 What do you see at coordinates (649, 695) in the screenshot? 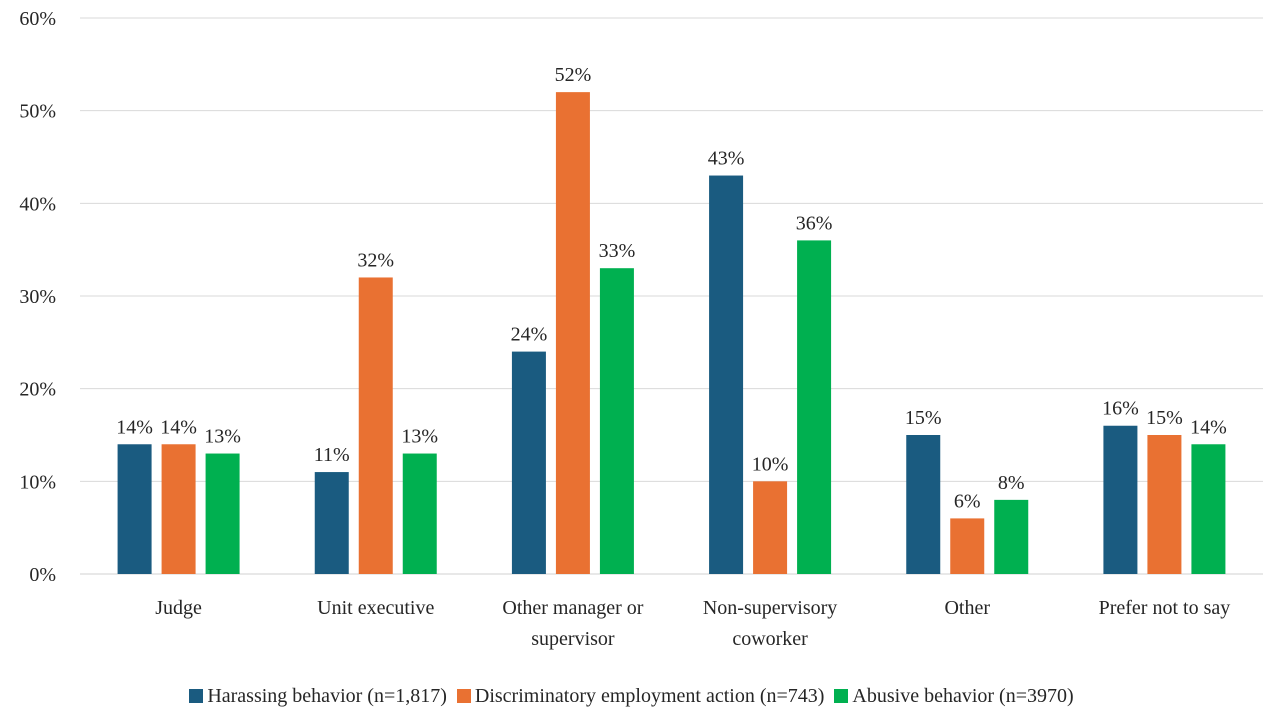
I see `legend-label: Discriminatory employment action (n=743)` at bounding box center [649, 695].